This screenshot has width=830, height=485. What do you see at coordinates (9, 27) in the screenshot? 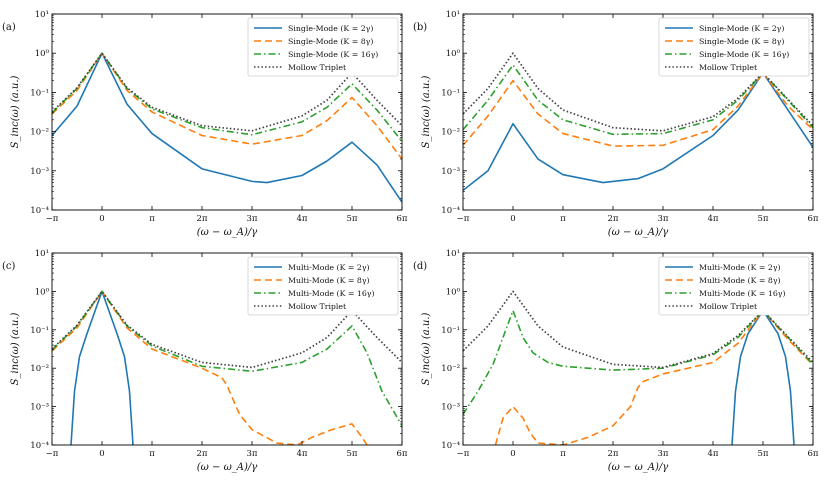
I see `panel-label: (a)` at bounding box center [9, 27].